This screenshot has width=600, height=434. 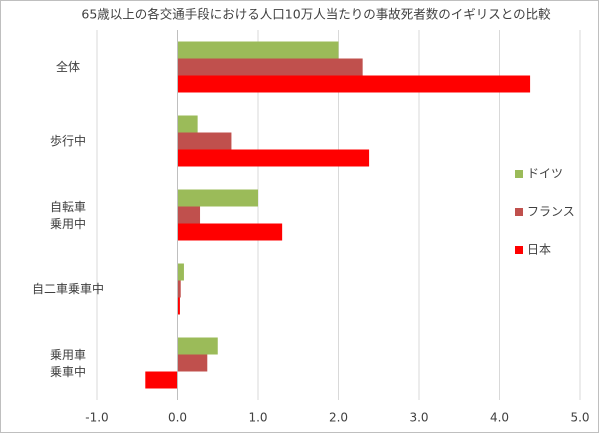 I want to click on chart-title: 65歳以上の各交通手段における人口10万人当たりの事故死者数のイギリスとの比較, so click(x=316, y=14).